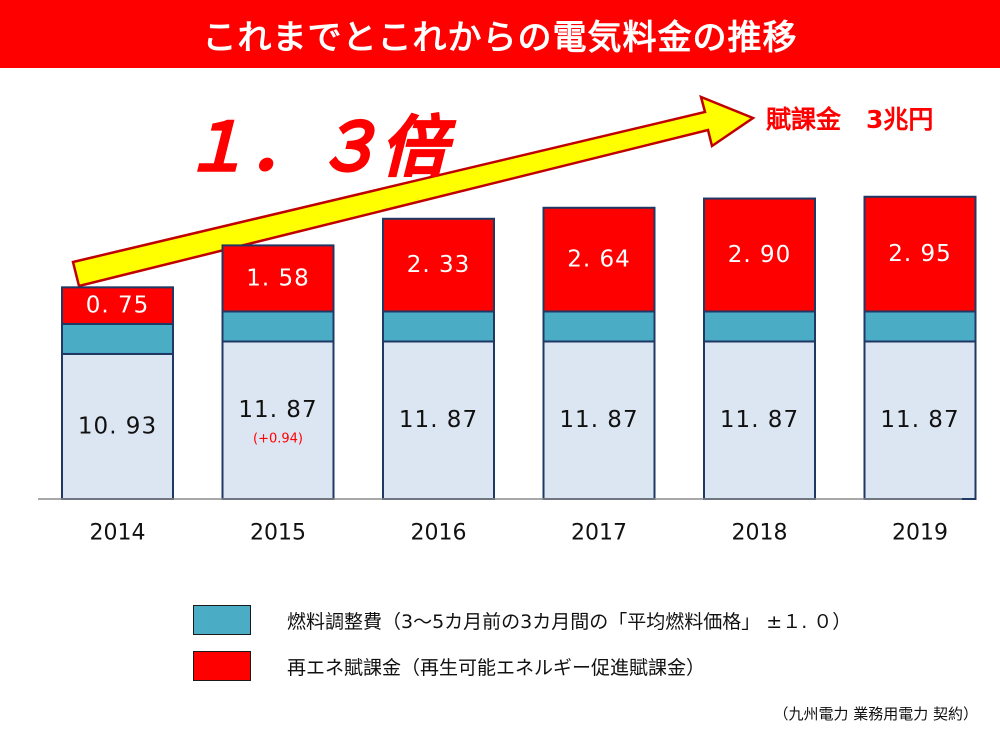 The width and height of the screenshot is (1000, 739). What do you see at coordinates (760, 533) in the screenshot?
I see `x-tick-label: 2018` at bounding box center [760, 533].